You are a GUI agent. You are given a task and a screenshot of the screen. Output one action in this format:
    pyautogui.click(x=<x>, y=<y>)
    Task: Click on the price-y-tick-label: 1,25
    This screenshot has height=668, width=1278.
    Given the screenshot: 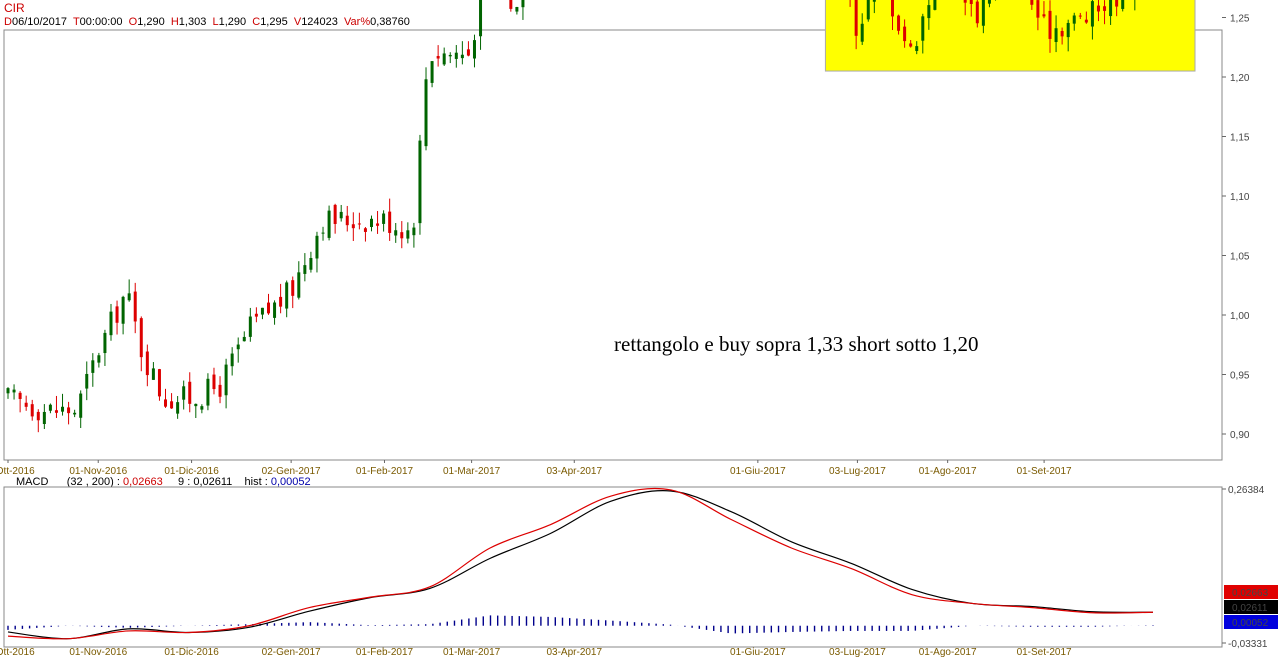 What is the action you would take?
    pyautogui.click(x=1240, y=19)
    